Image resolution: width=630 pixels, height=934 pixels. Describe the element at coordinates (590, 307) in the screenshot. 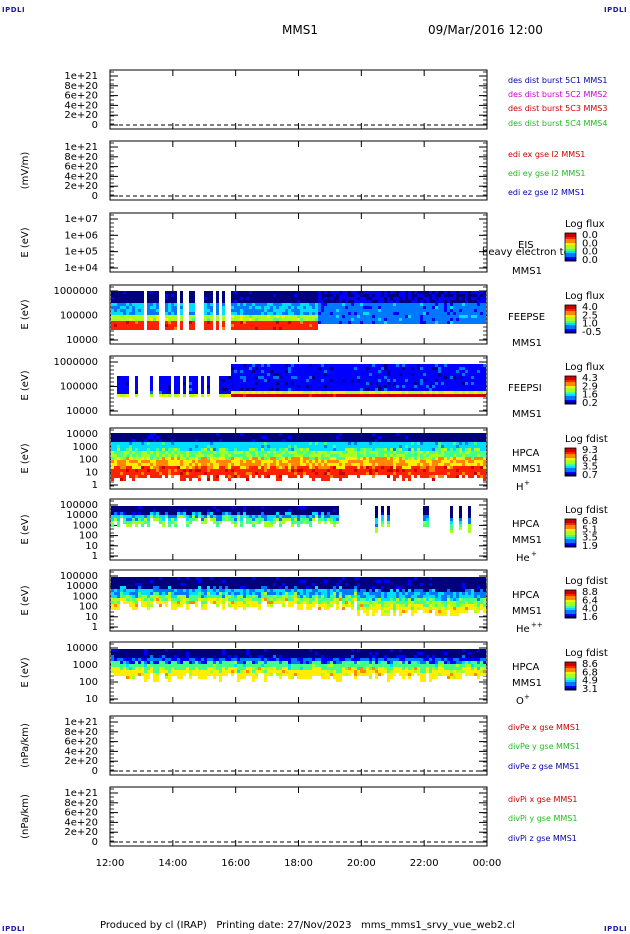

I see `colorbar-tick-label: 4.0` at that location.